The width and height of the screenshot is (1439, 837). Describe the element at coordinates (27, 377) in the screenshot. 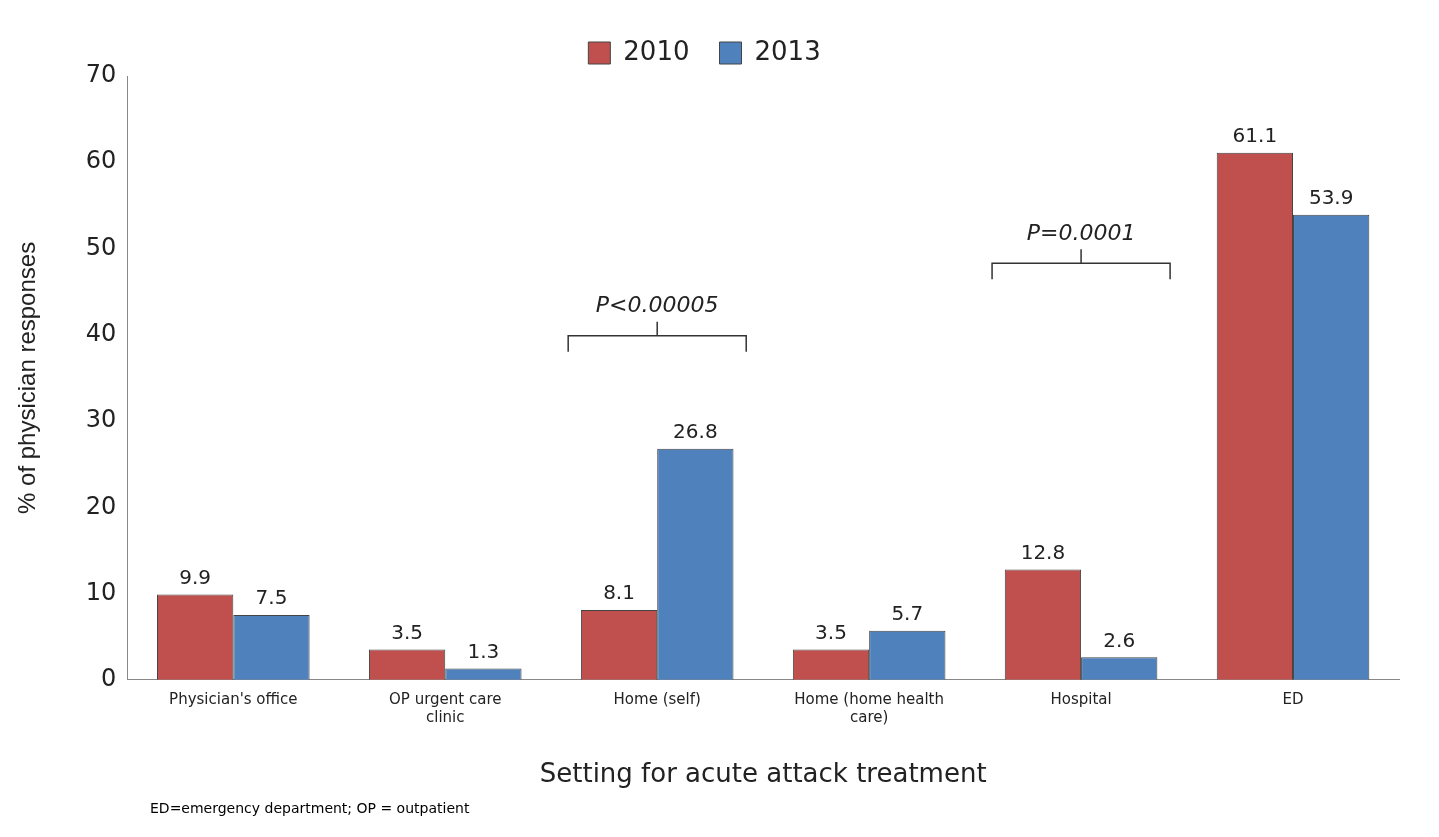

I see `y-axis-title: % of physician responses` at that location.